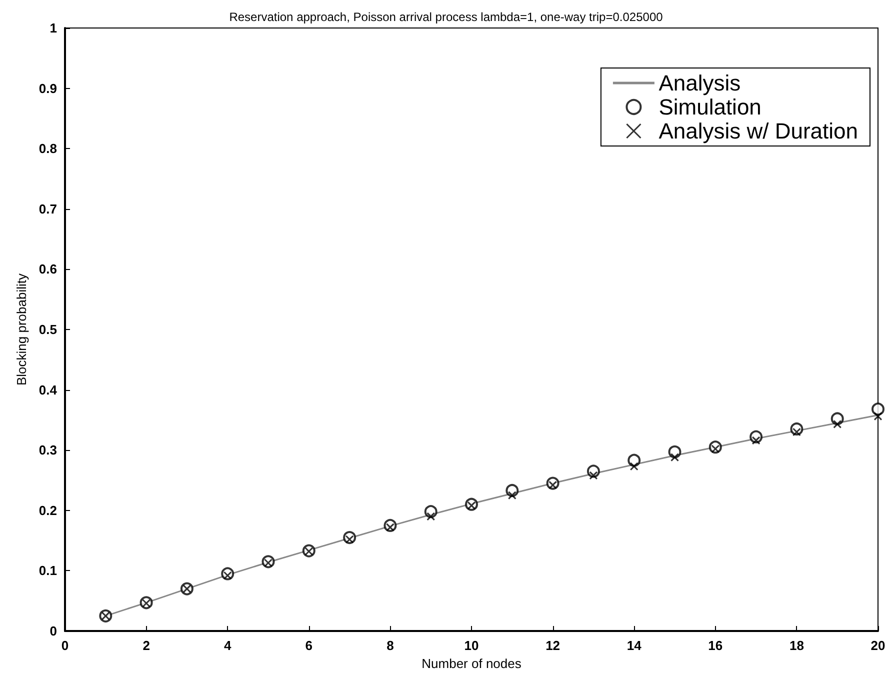  Describe the element at coordinates (471, 645) in the screenshot. I see `x-tick-label: 10` at that location.